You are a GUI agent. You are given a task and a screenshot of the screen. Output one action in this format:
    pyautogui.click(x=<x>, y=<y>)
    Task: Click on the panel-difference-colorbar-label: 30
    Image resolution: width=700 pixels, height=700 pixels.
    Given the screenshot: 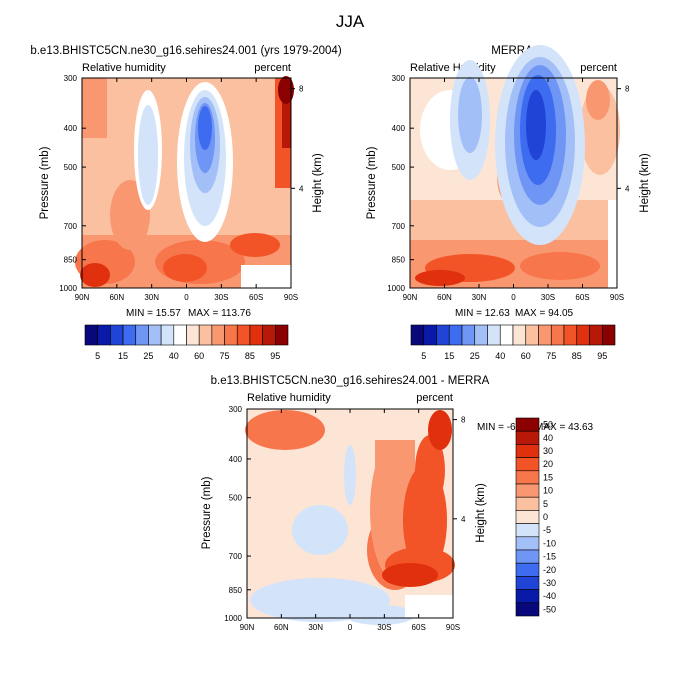 What is the action you would take?
    pyautogui.click(x=548, y=451)
    